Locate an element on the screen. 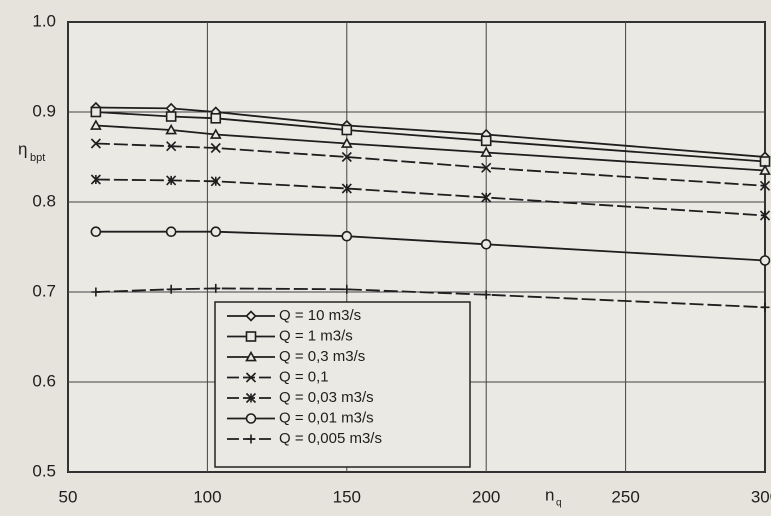 Image resolution: width=771 pixels, height=516 pixels. x-tick-label: 100 is located at coordinates (207, 496).